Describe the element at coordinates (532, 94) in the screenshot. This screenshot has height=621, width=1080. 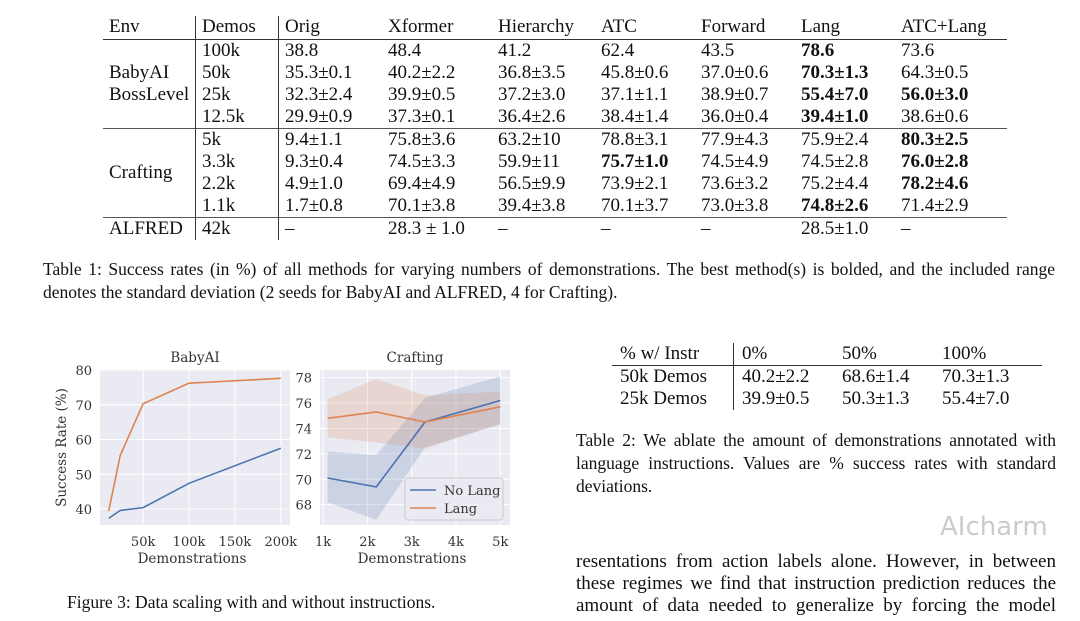
I see `cell-value: 37.2±3.0` at that location.